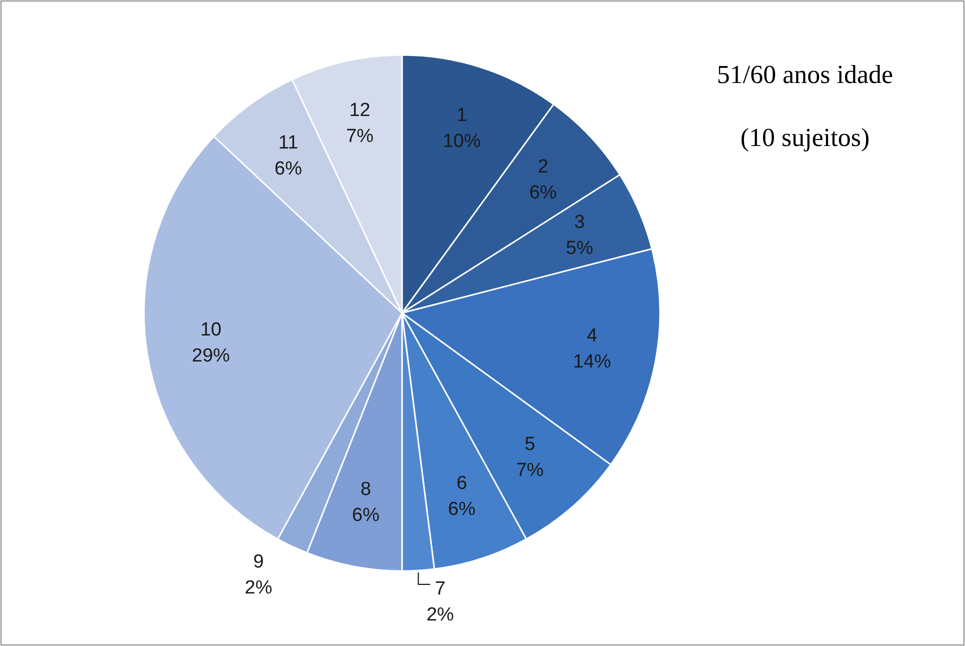  Describe the element at coordinates (461, 141) in the screenshot. I see `data-label: 10%` at that location.